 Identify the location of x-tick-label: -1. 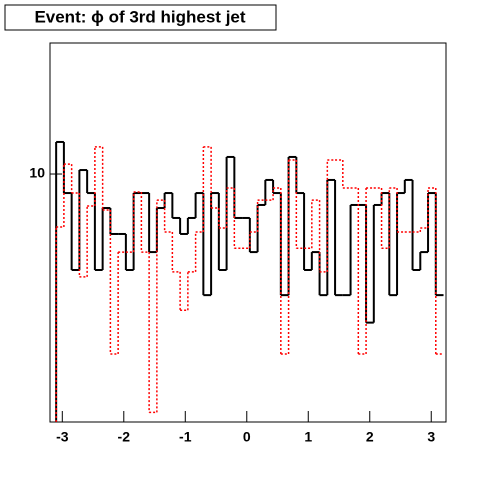
(185, 437).